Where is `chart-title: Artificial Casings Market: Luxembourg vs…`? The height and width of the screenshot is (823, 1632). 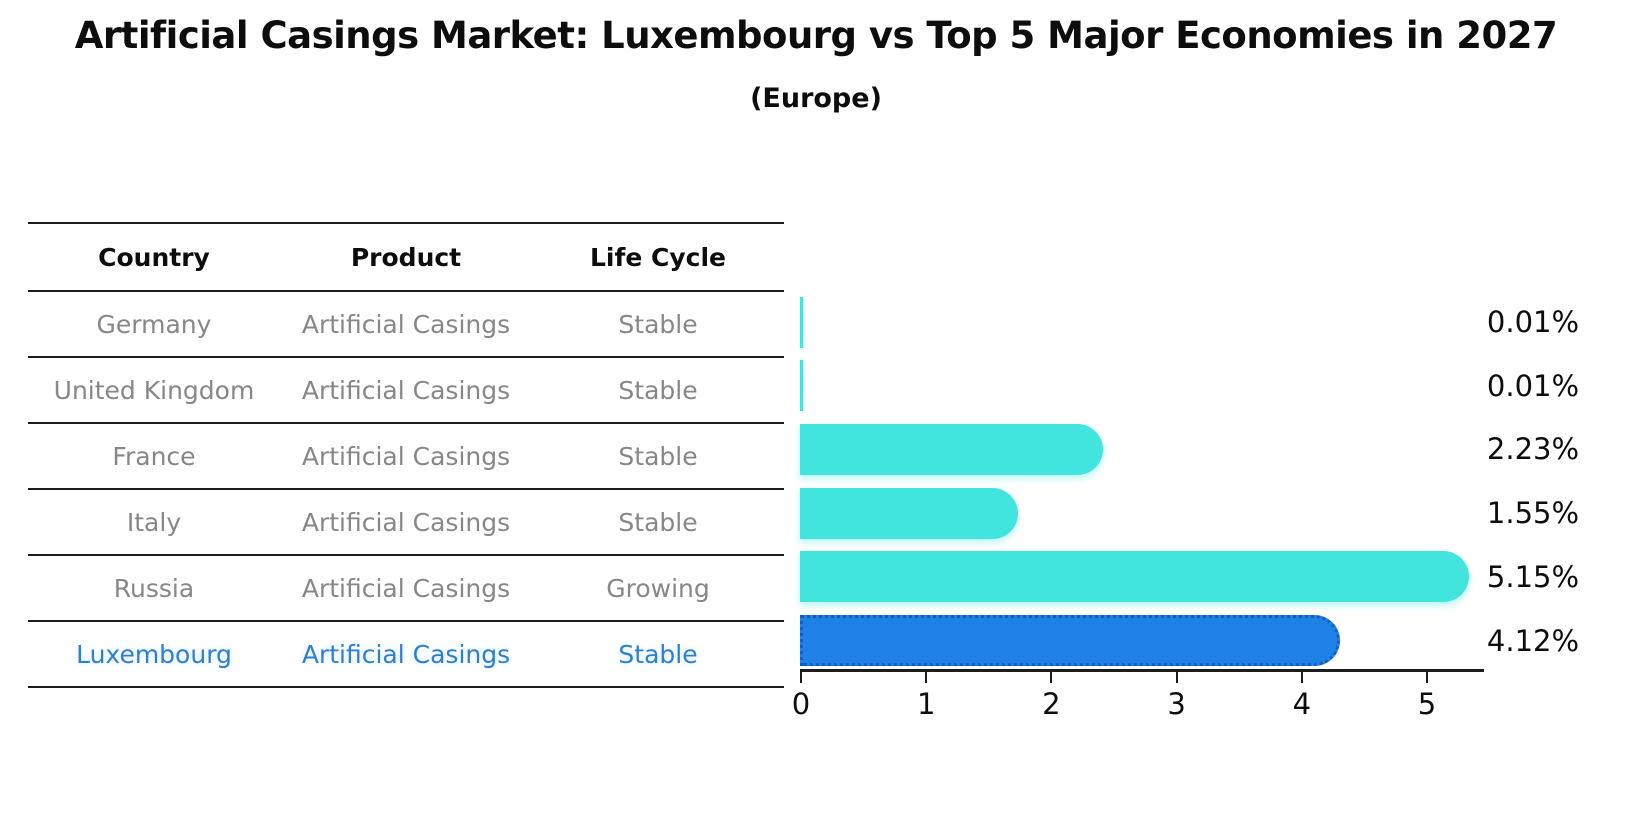 chart-title: Artificial Casings Market: Luxembourg vs… is located at coordinates (816, 35).